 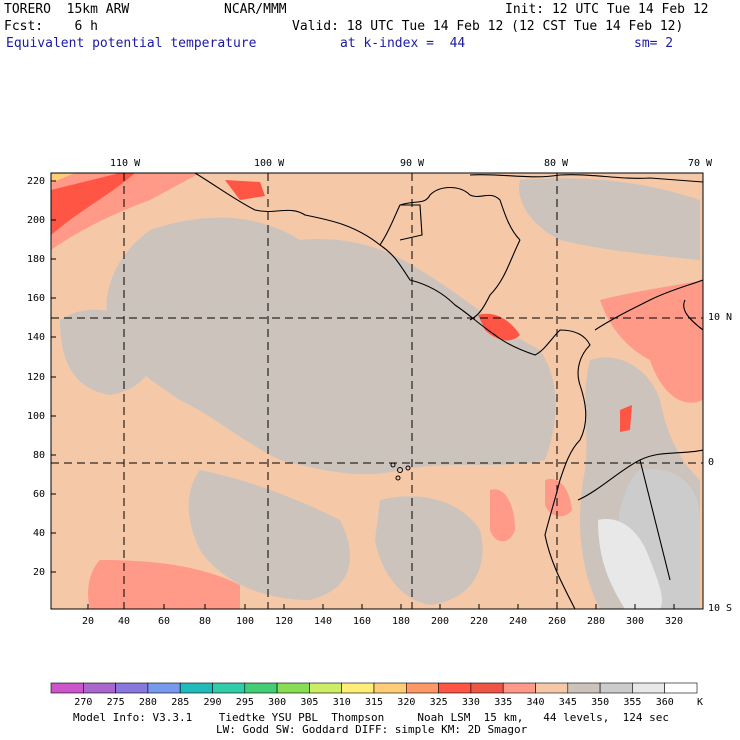 What do you see at coordinates (720, 317) in the screenshot?
I see `lat-label: 10 N` at bounding box center [720, 317].